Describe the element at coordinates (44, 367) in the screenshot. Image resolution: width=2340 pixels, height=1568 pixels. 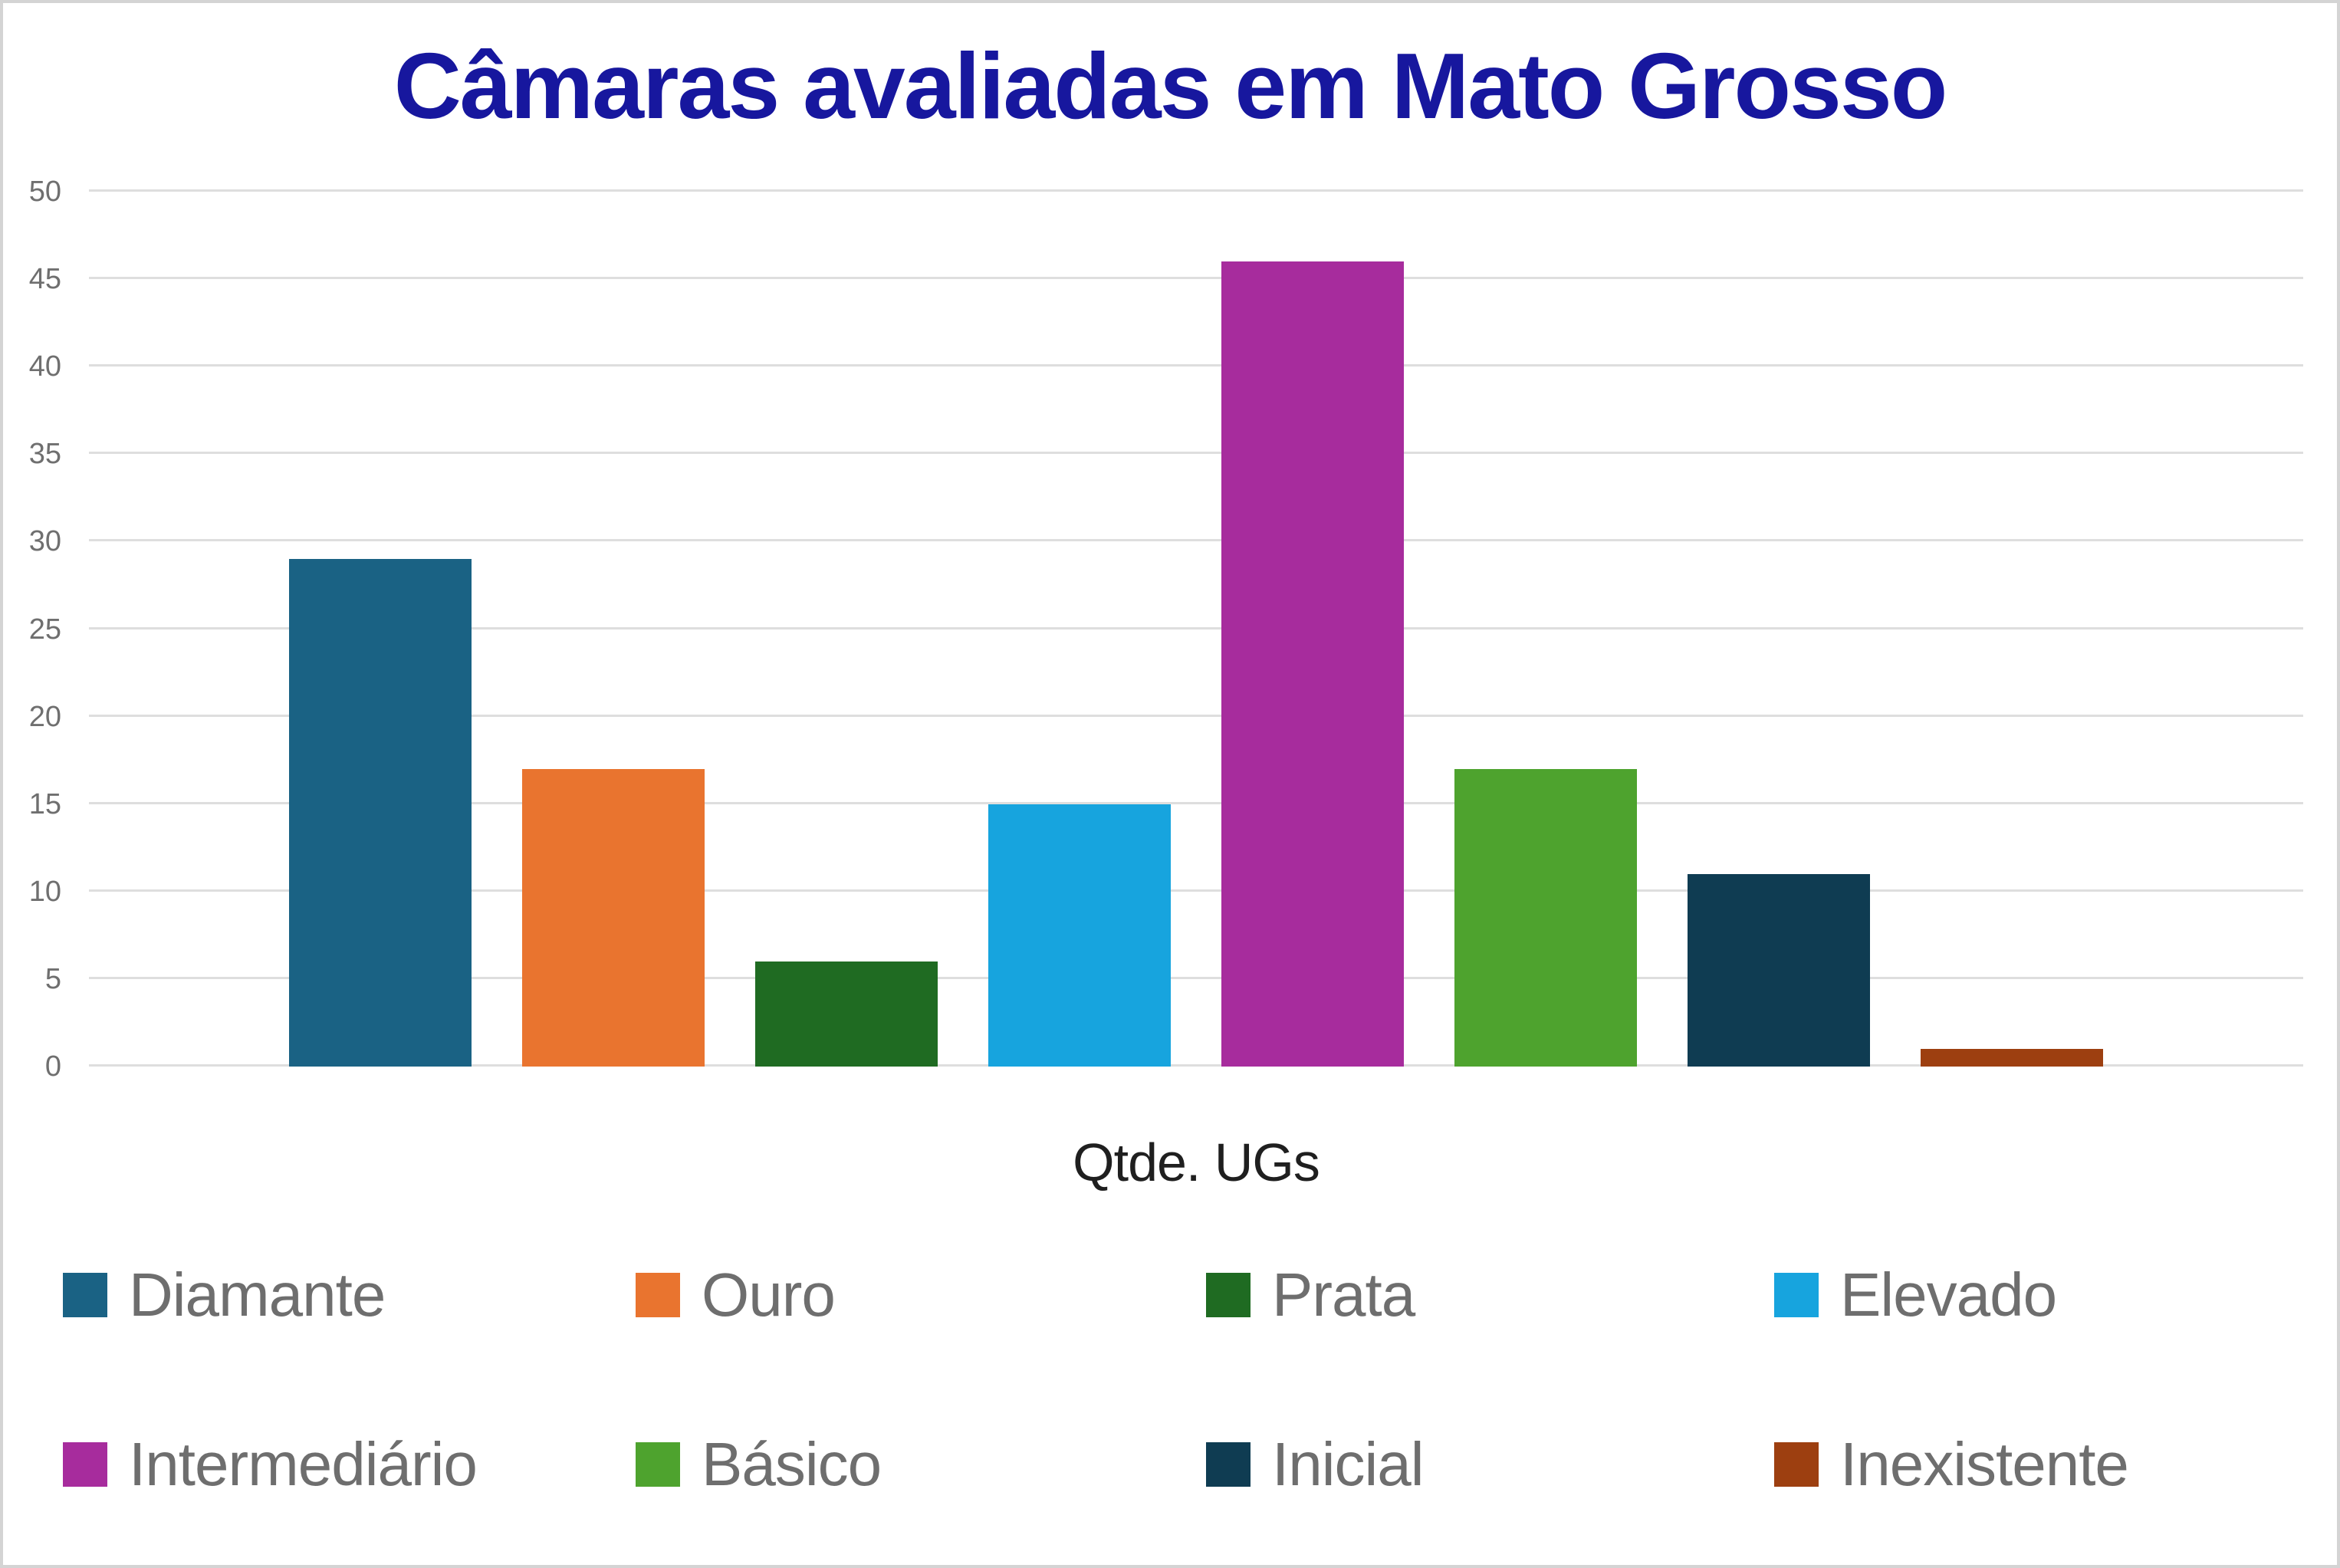
I see `y-tick-label: 40` at that location.